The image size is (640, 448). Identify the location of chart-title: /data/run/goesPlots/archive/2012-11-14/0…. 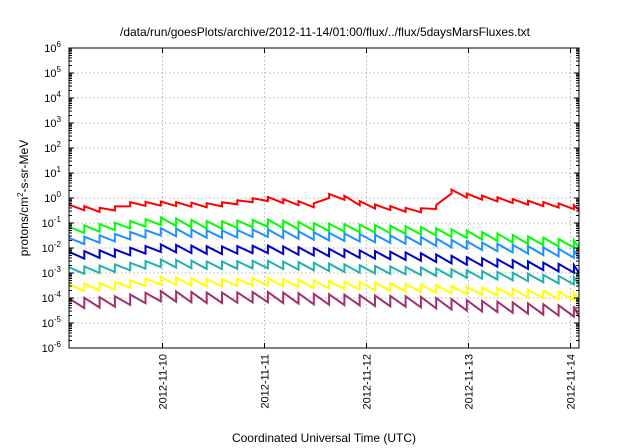
(325, 32).